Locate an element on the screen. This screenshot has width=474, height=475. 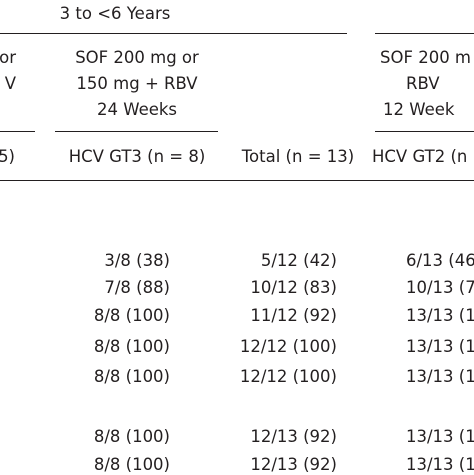
table-cell: 5/12 (42) is located at coordinates (298, 260).